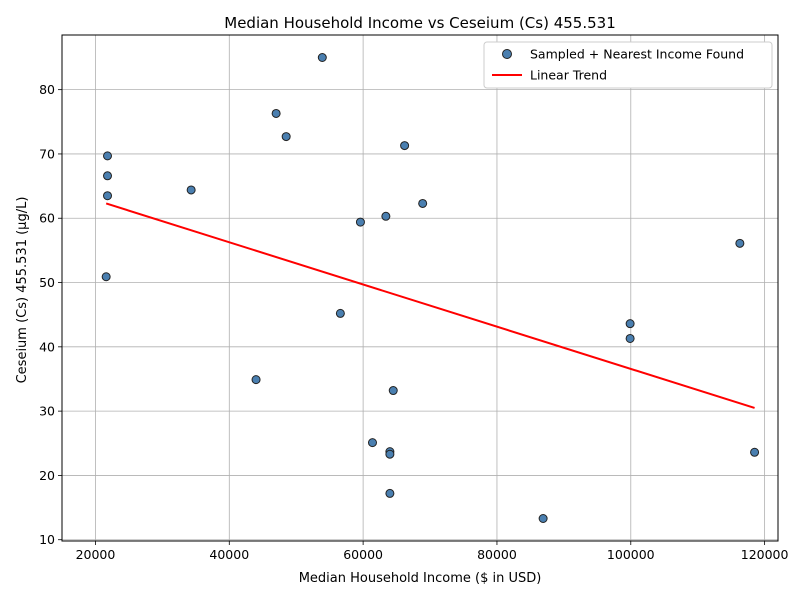  I want to click on y-tick-label: 60, so click(47, 218).